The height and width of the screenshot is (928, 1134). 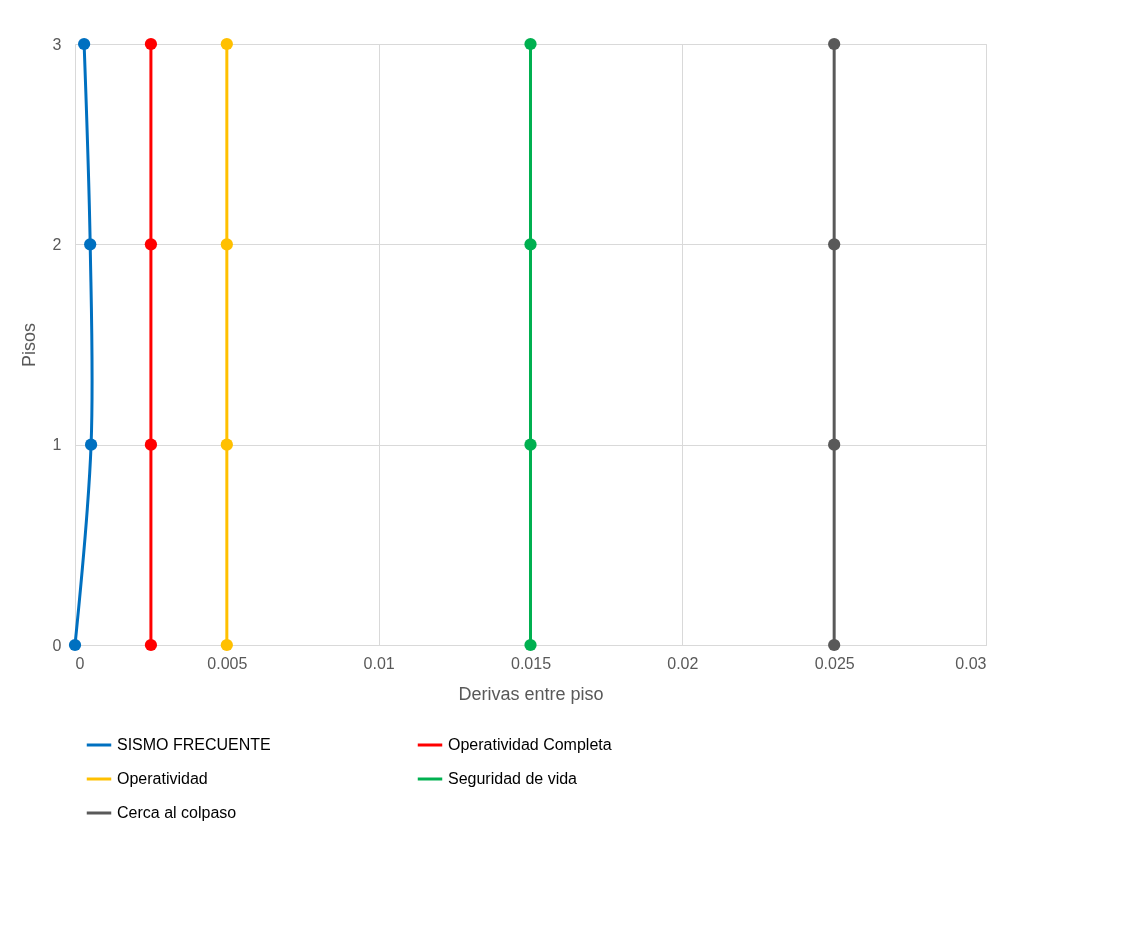 I want to click on y-tick-label: 0, so click(x=57, y=645).